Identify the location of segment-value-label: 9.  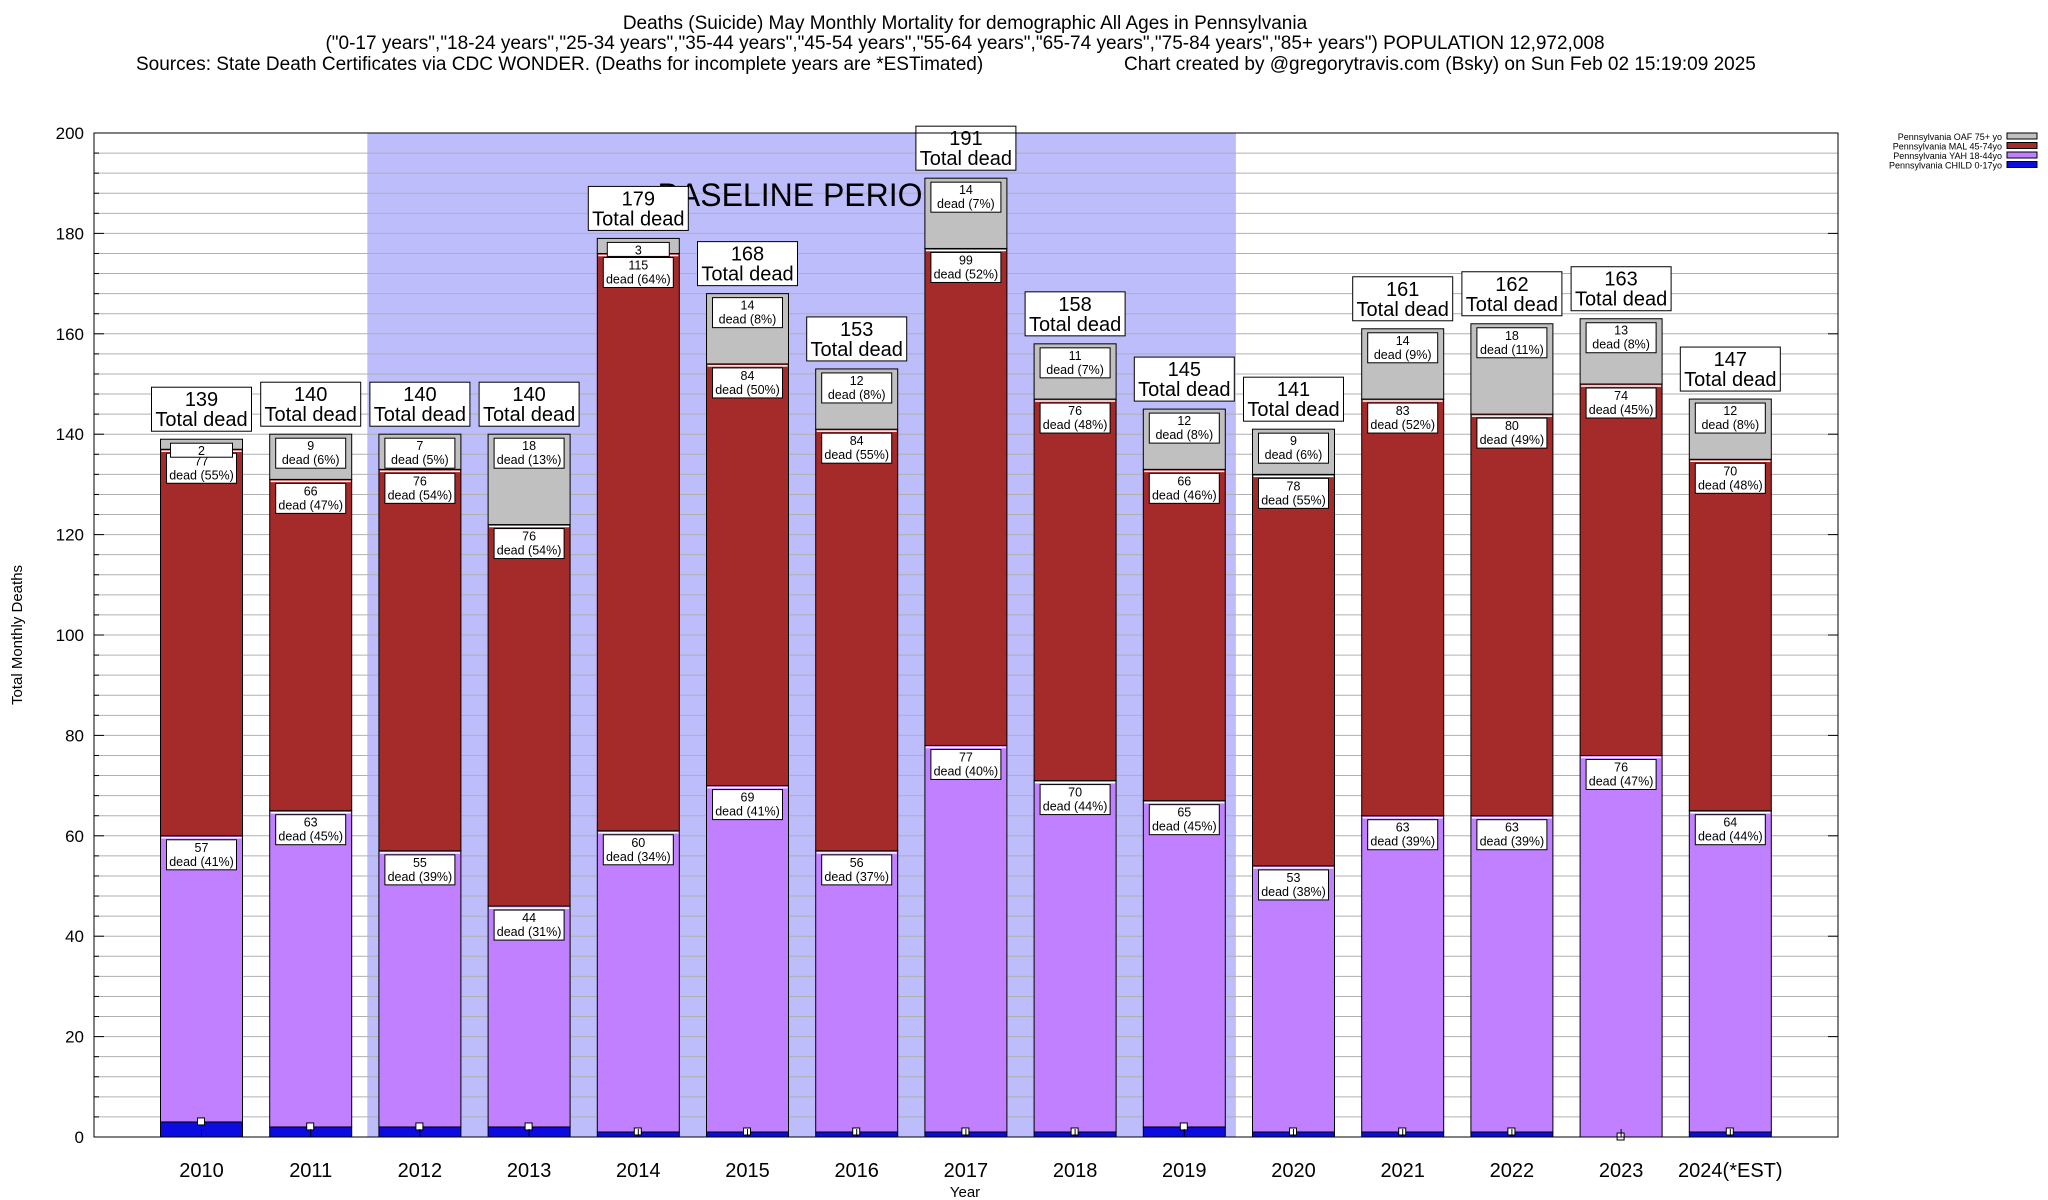
(310, 446).